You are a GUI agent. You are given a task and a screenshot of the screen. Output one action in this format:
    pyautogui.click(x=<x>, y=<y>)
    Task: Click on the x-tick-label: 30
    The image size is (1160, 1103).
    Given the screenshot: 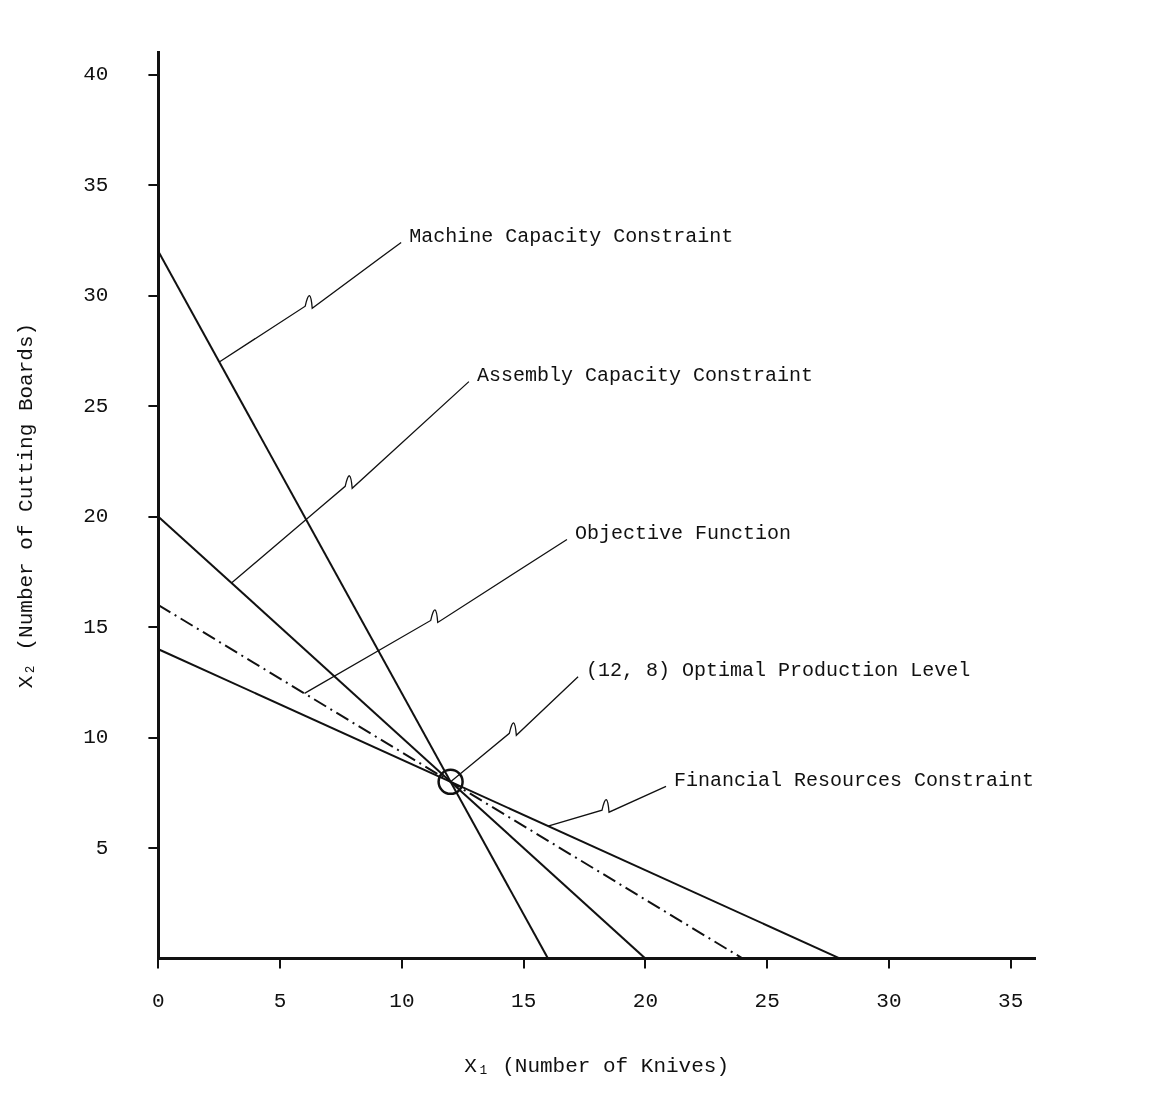 What is the action you would take?
    pyautogui.click(x=889, y=1001)
    